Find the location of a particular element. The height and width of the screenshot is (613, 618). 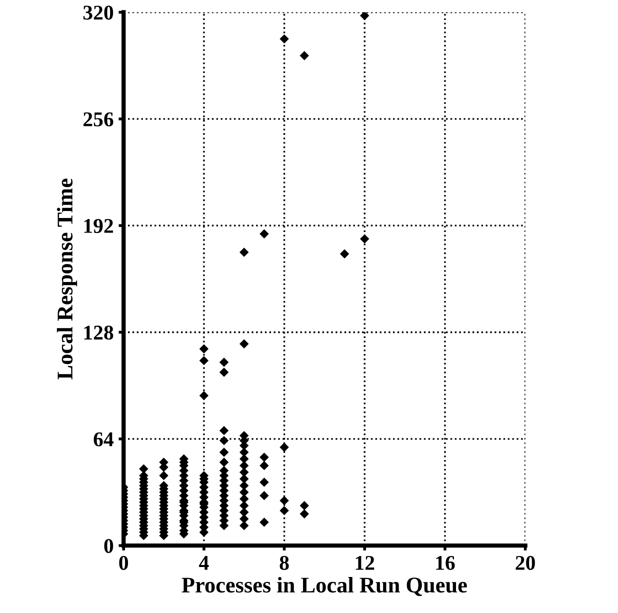

y-axis-title: Local Response Time is located at coordinates (67, 279).